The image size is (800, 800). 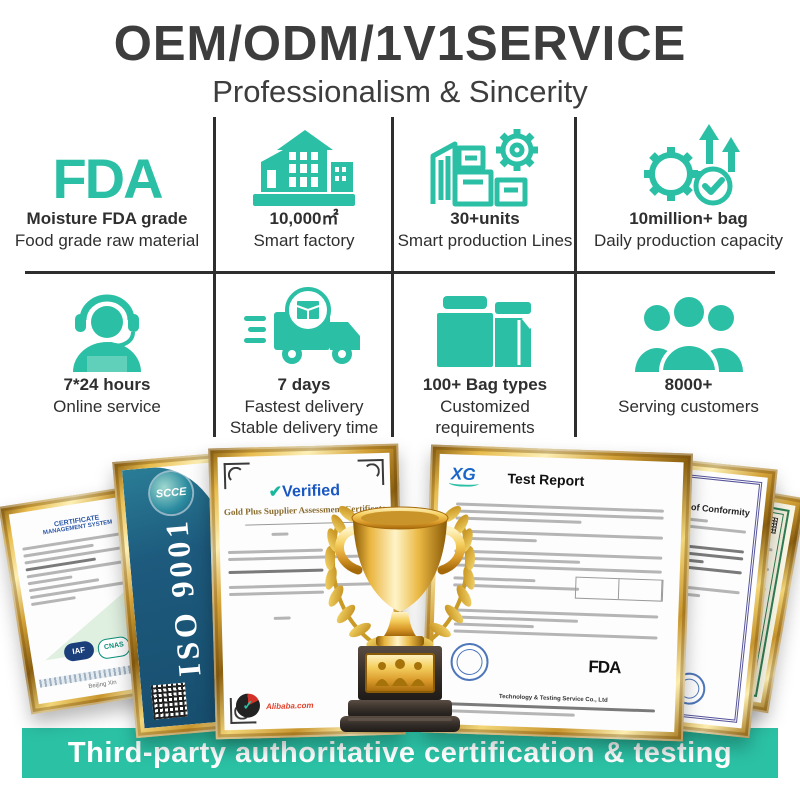 I want to click on feature-online-service: 7*24 hours Online service, so click(x=107, y=360).